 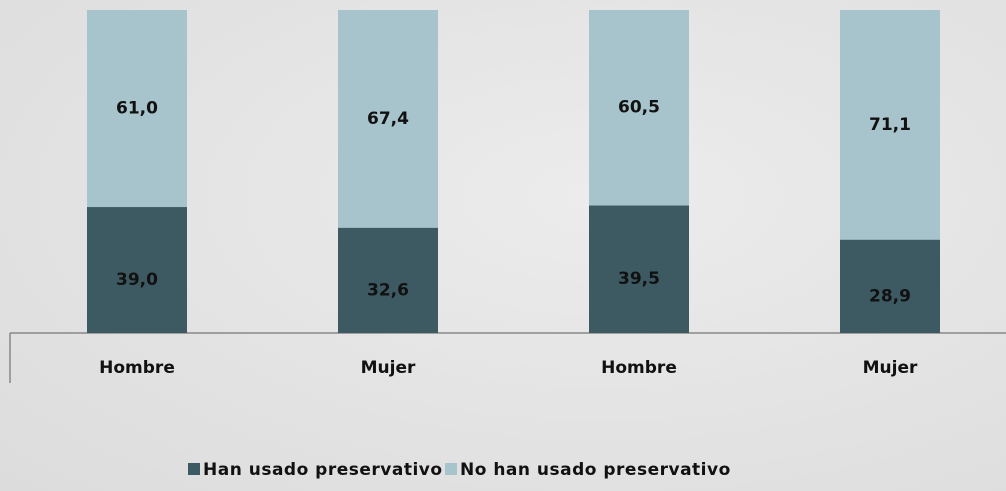 I want to click on data-label: 60,5, so click(x=639, y=108).